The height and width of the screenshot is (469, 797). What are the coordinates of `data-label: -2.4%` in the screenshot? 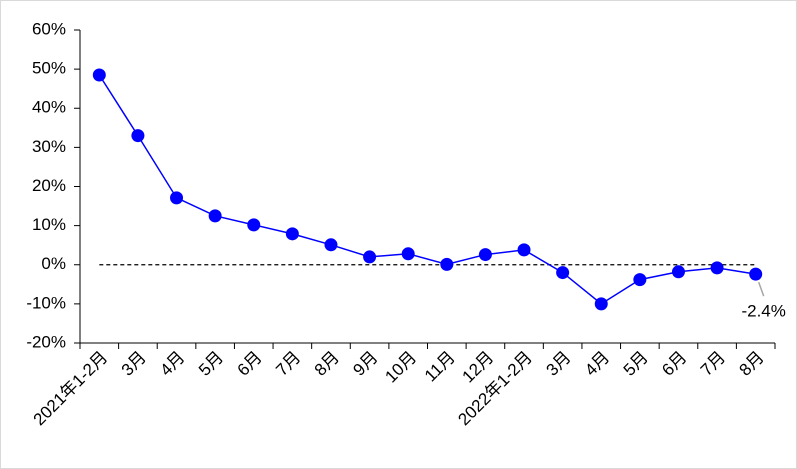 It's located at (763, 311).